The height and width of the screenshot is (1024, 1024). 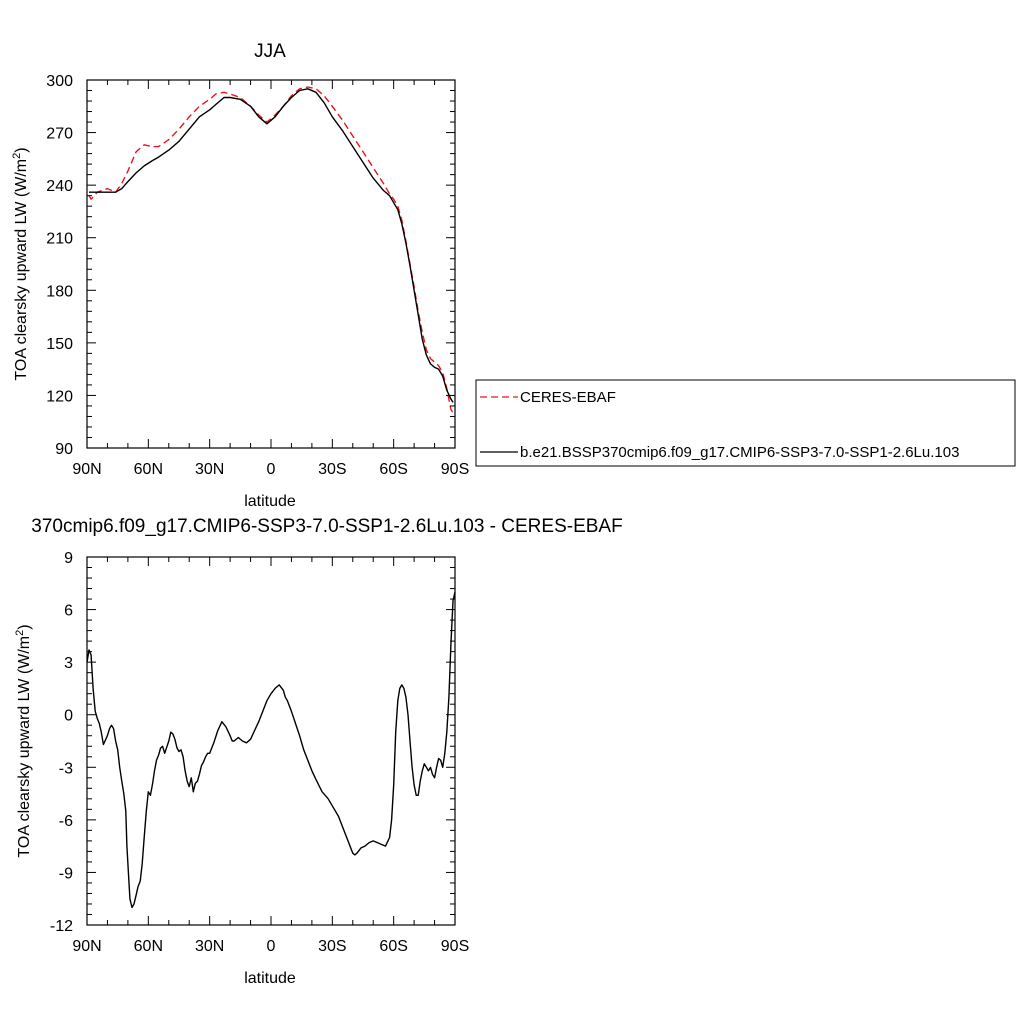 What do you see at coordinates (568, 397) in the screenshot?
I see `legend-label-ceres-ebaf: CERES-EBAF` at bounding box center [568, 397].